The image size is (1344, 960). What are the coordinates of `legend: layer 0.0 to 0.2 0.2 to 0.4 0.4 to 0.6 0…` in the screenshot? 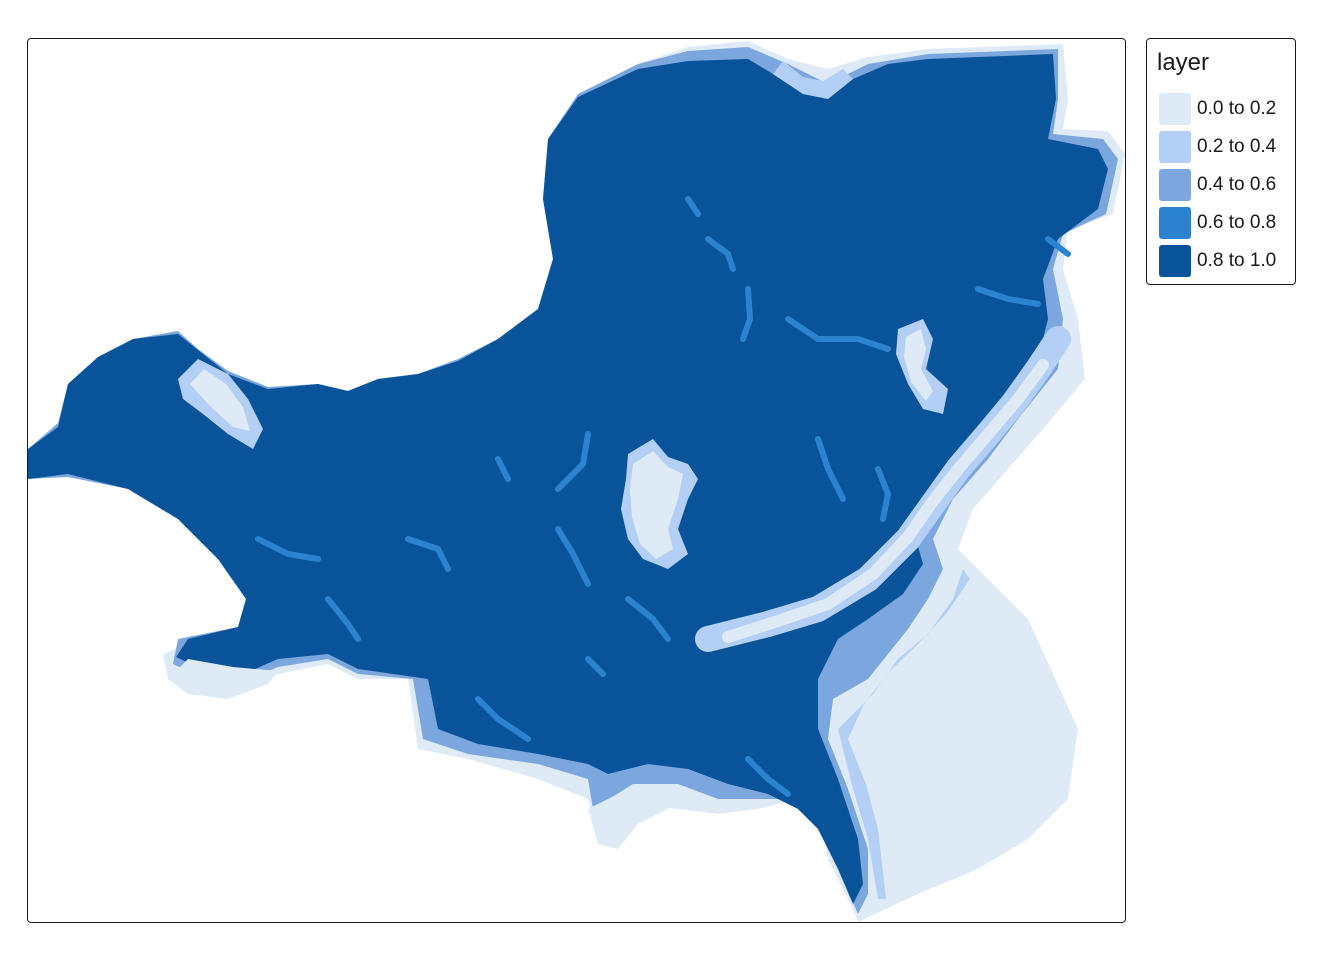 It's located at (1221, 161).